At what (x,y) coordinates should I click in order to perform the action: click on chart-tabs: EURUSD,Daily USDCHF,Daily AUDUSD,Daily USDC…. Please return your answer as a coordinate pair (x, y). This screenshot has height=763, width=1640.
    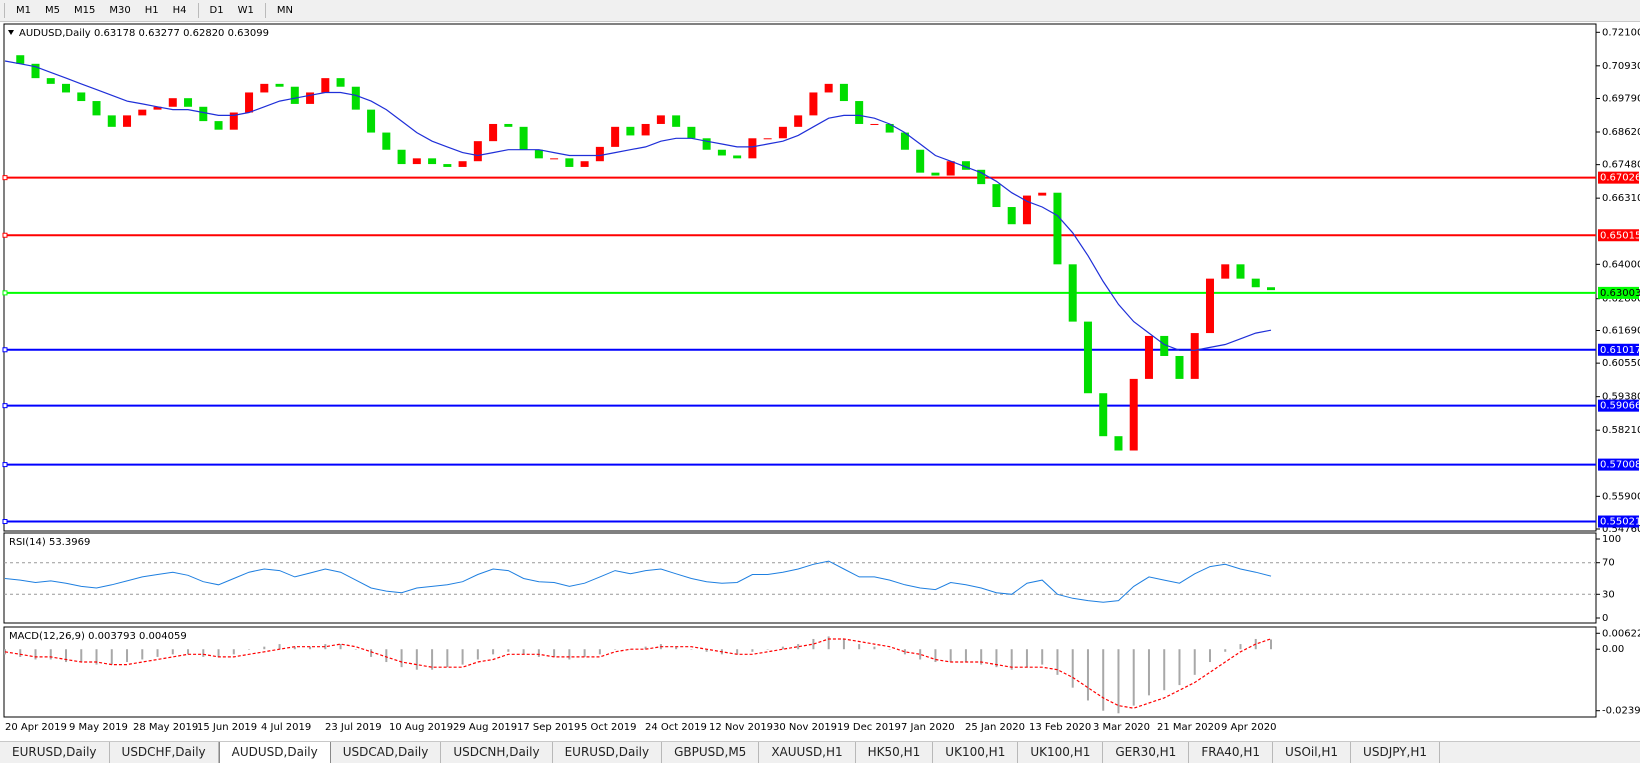
    Looking at the image, I should click on (820, 752).